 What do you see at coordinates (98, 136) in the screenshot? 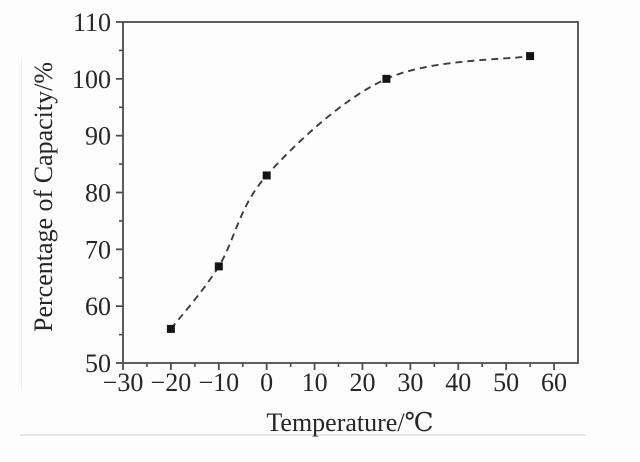
I see `y-tick-label: 90` at bounding box center [98, 136].